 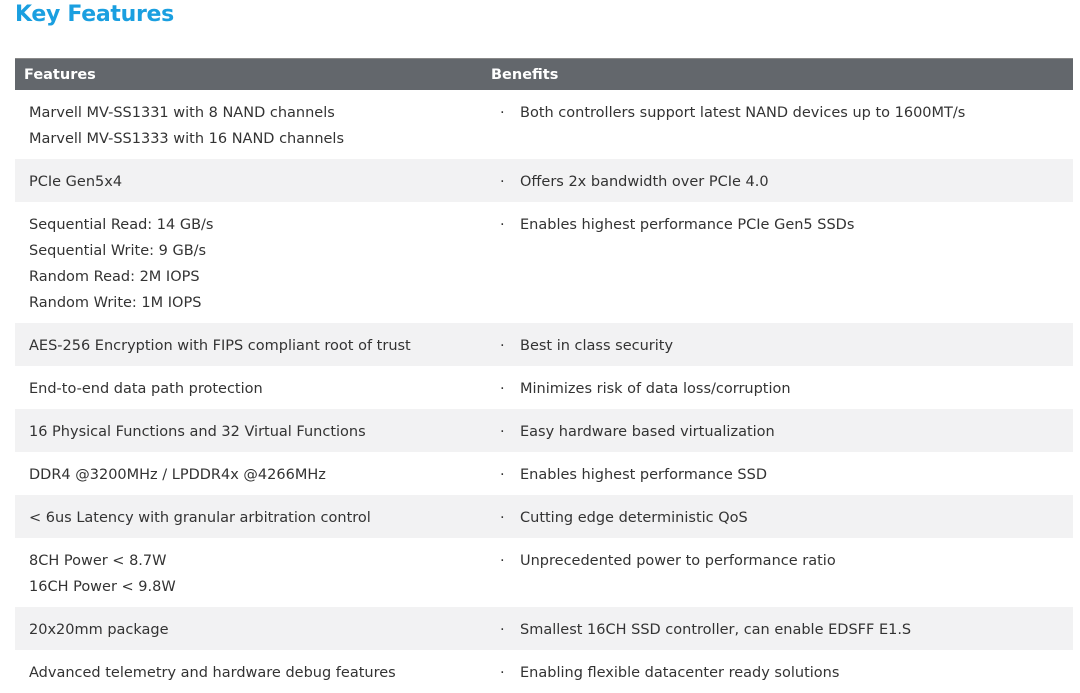 What do you see at coordinates (643, 475) in the screenshot?
I see `benefit-text: Enables highest performance SSD` at bounding box center [643, 475].